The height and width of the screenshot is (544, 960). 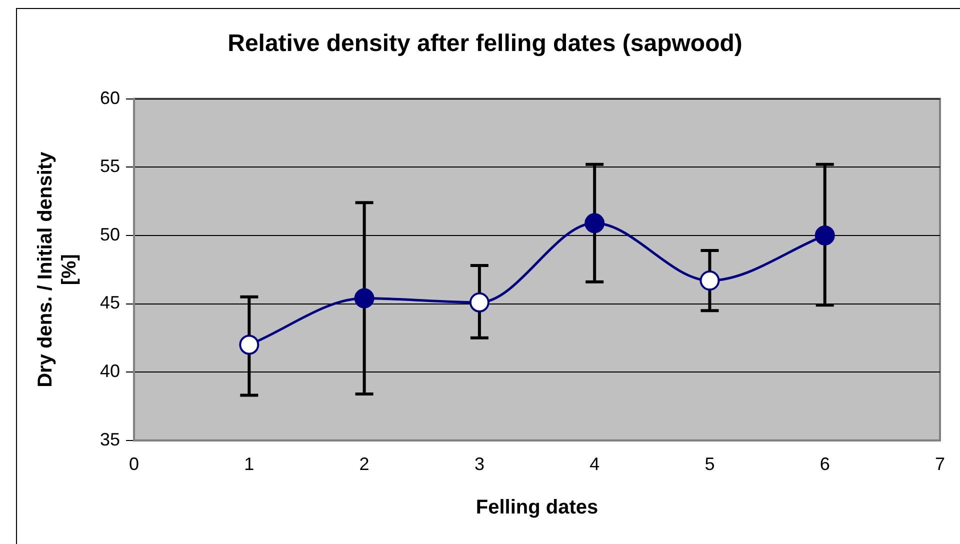 What do you see at coordinates (110, 371) in the screenshot?
I see `y-tick-label: 40` at bounding box center [110, 371].